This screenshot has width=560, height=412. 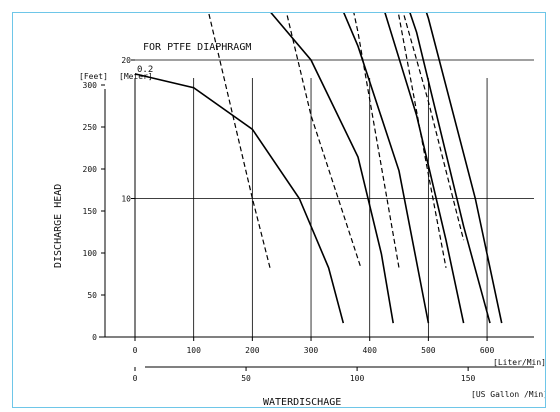 What do you see at coordinates (126, 60) in the screenshot?
I see `y-meter-tick-label: 20` at bounding box center [126, 60].